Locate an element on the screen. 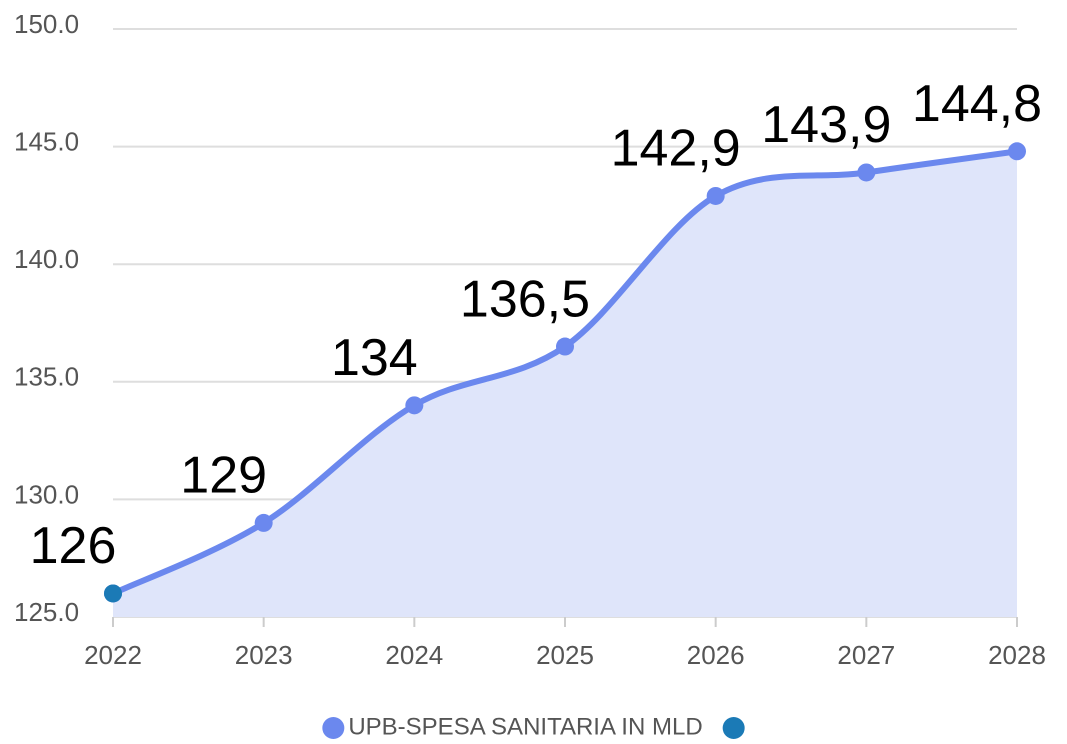 This screenshot has width=1067, height=744. data-label: 143,9 is located at coordinates (826, 125).